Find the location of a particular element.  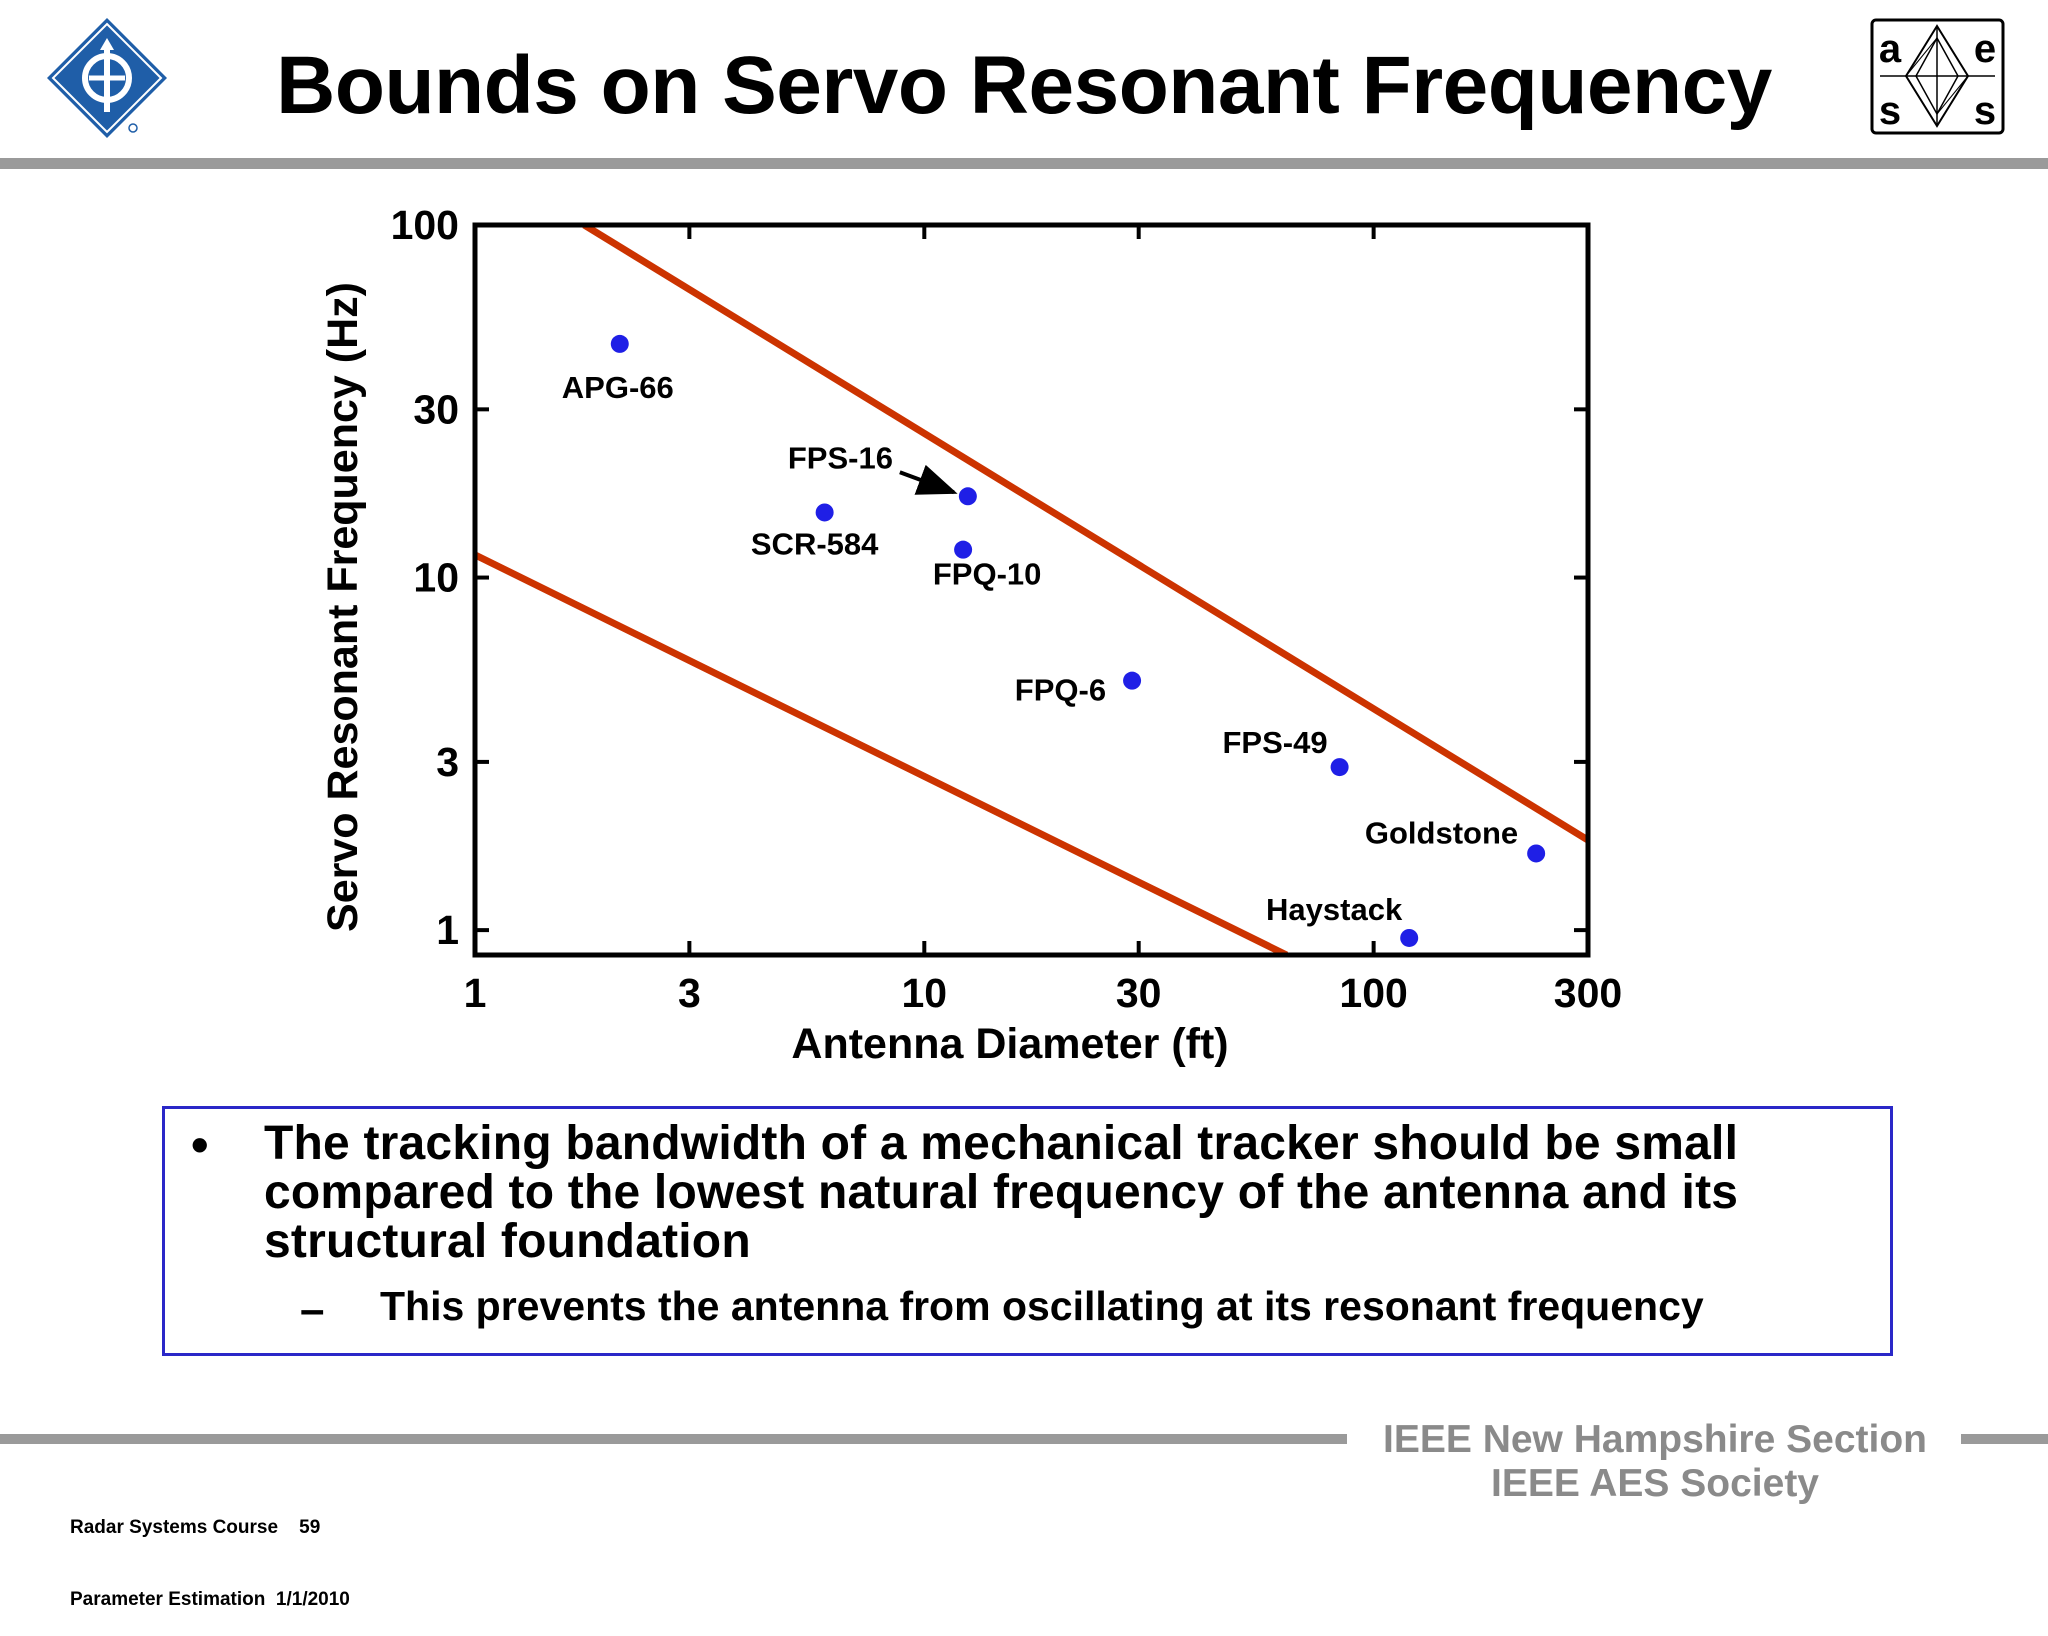

data-point-haystack is located at coordinates (1409, 937).